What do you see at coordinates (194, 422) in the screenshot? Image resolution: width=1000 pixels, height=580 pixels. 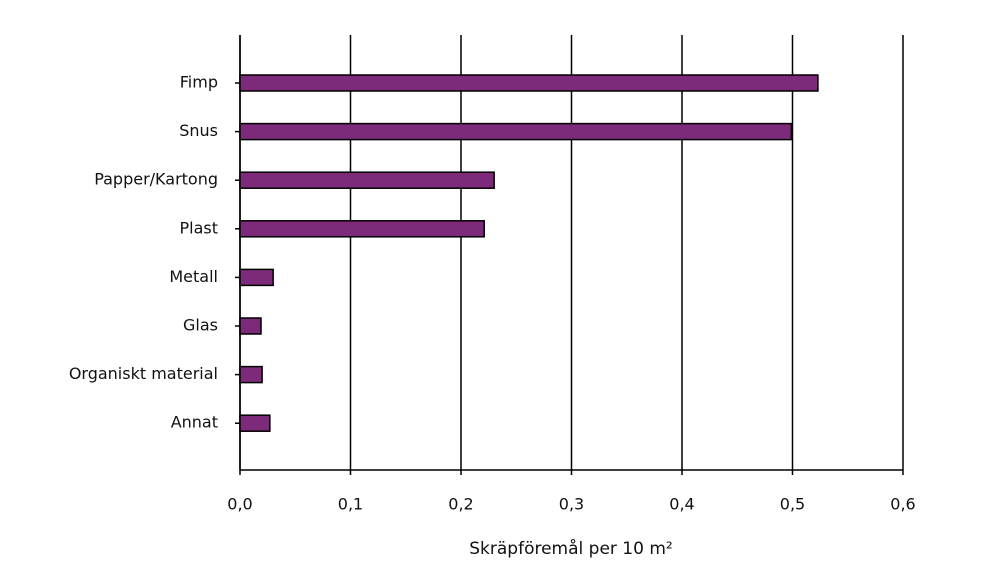 I see `y-tick-label: Annat` at bounding box center [194, 422].